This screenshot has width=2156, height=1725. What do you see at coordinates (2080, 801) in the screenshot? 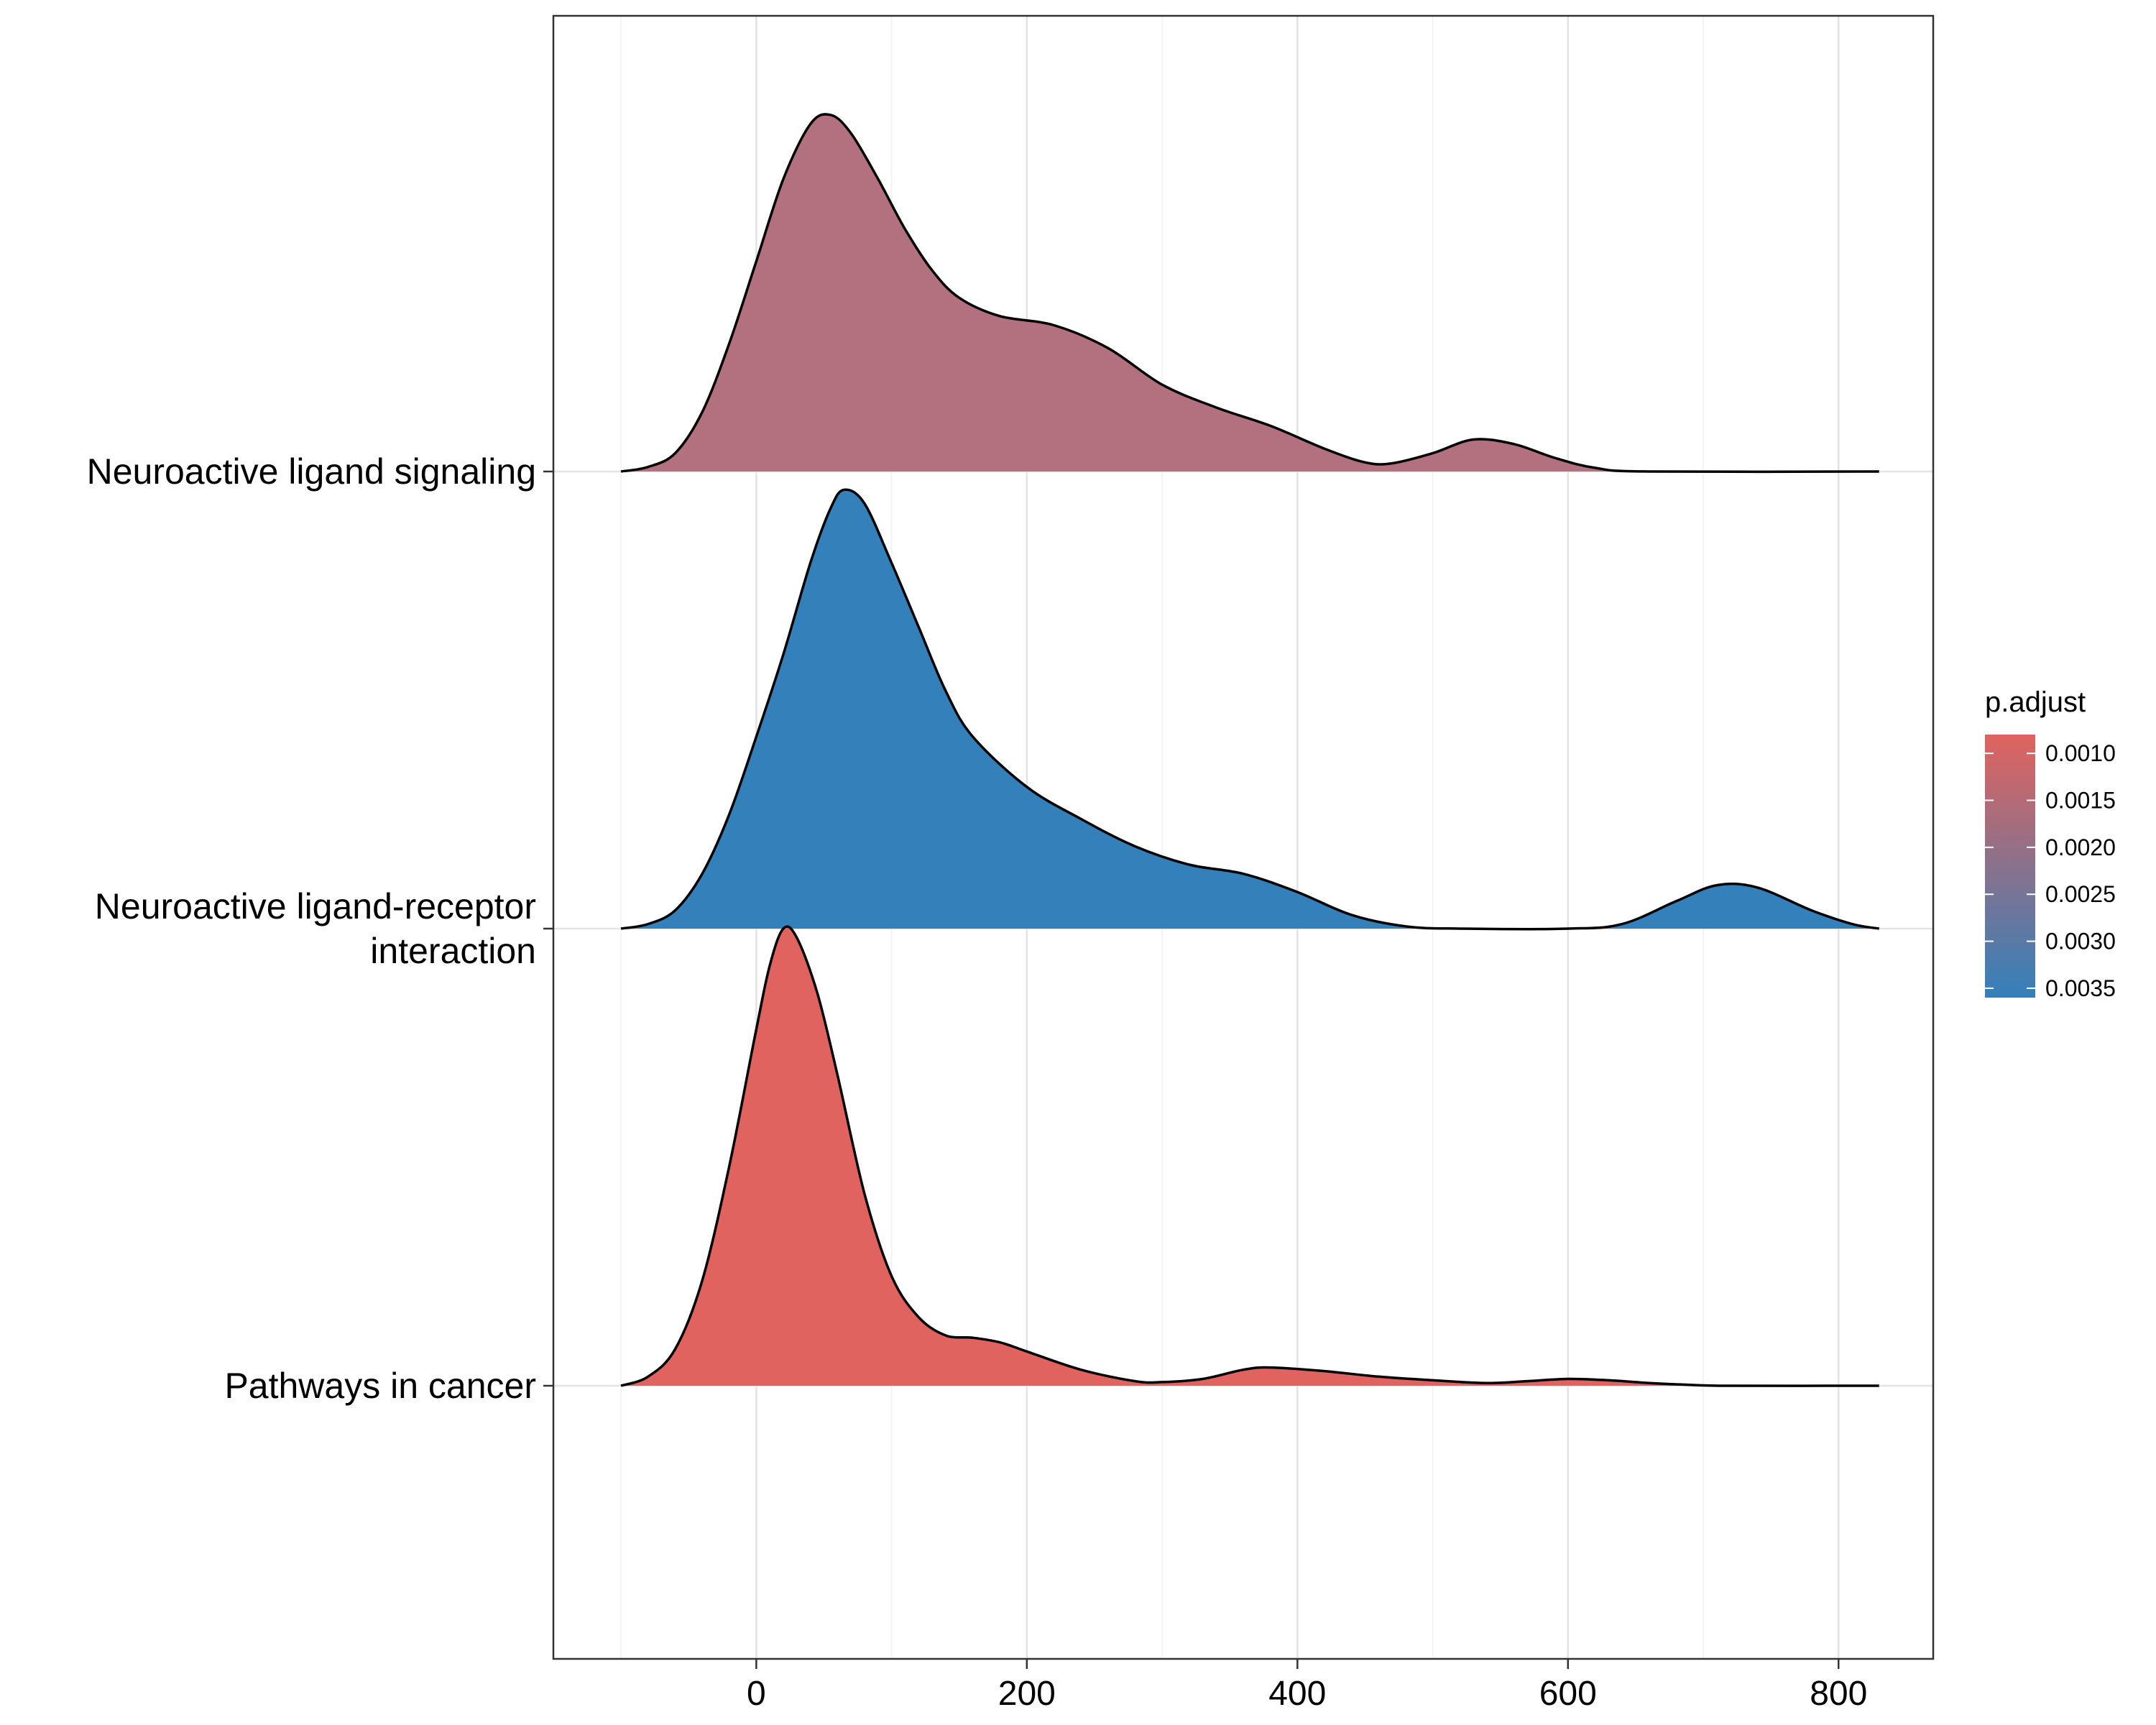
I see `legend-tick-label: 0.0015` at bounding box center [2080, 801].